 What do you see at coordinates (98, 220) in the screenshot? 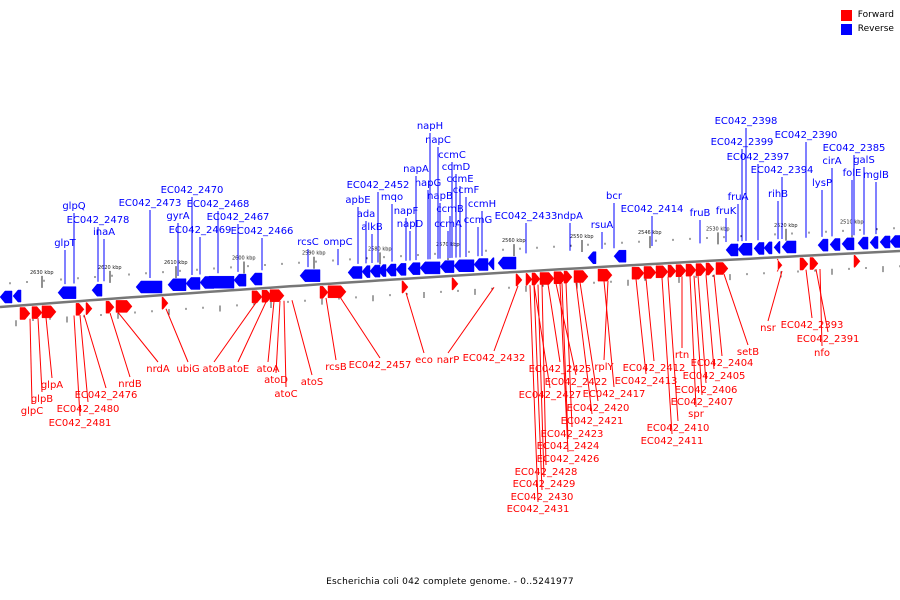
I see `gene-label-ec042-2478: EC042_2478` at bounding box center [98, 220].